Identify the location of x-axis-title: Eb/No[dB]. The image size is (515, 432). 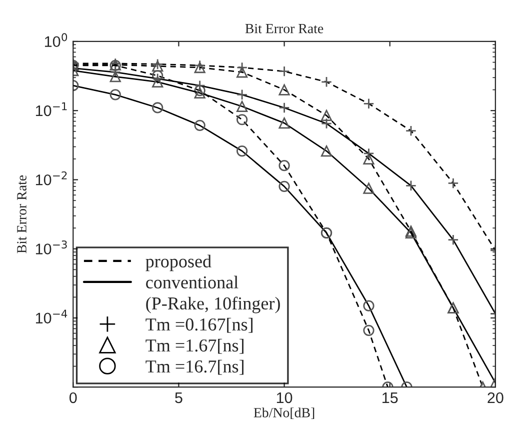
(284, 414).